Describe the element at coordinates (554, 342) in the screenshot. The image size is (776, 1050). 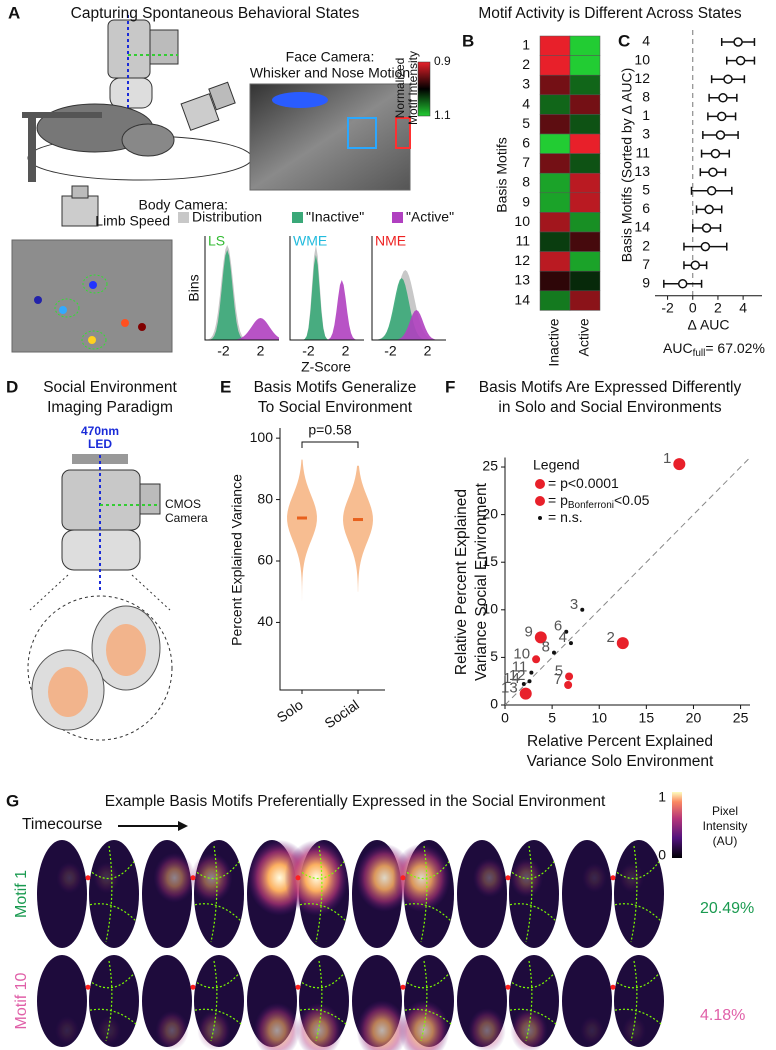
I see `column-label: Inactive` at that location.